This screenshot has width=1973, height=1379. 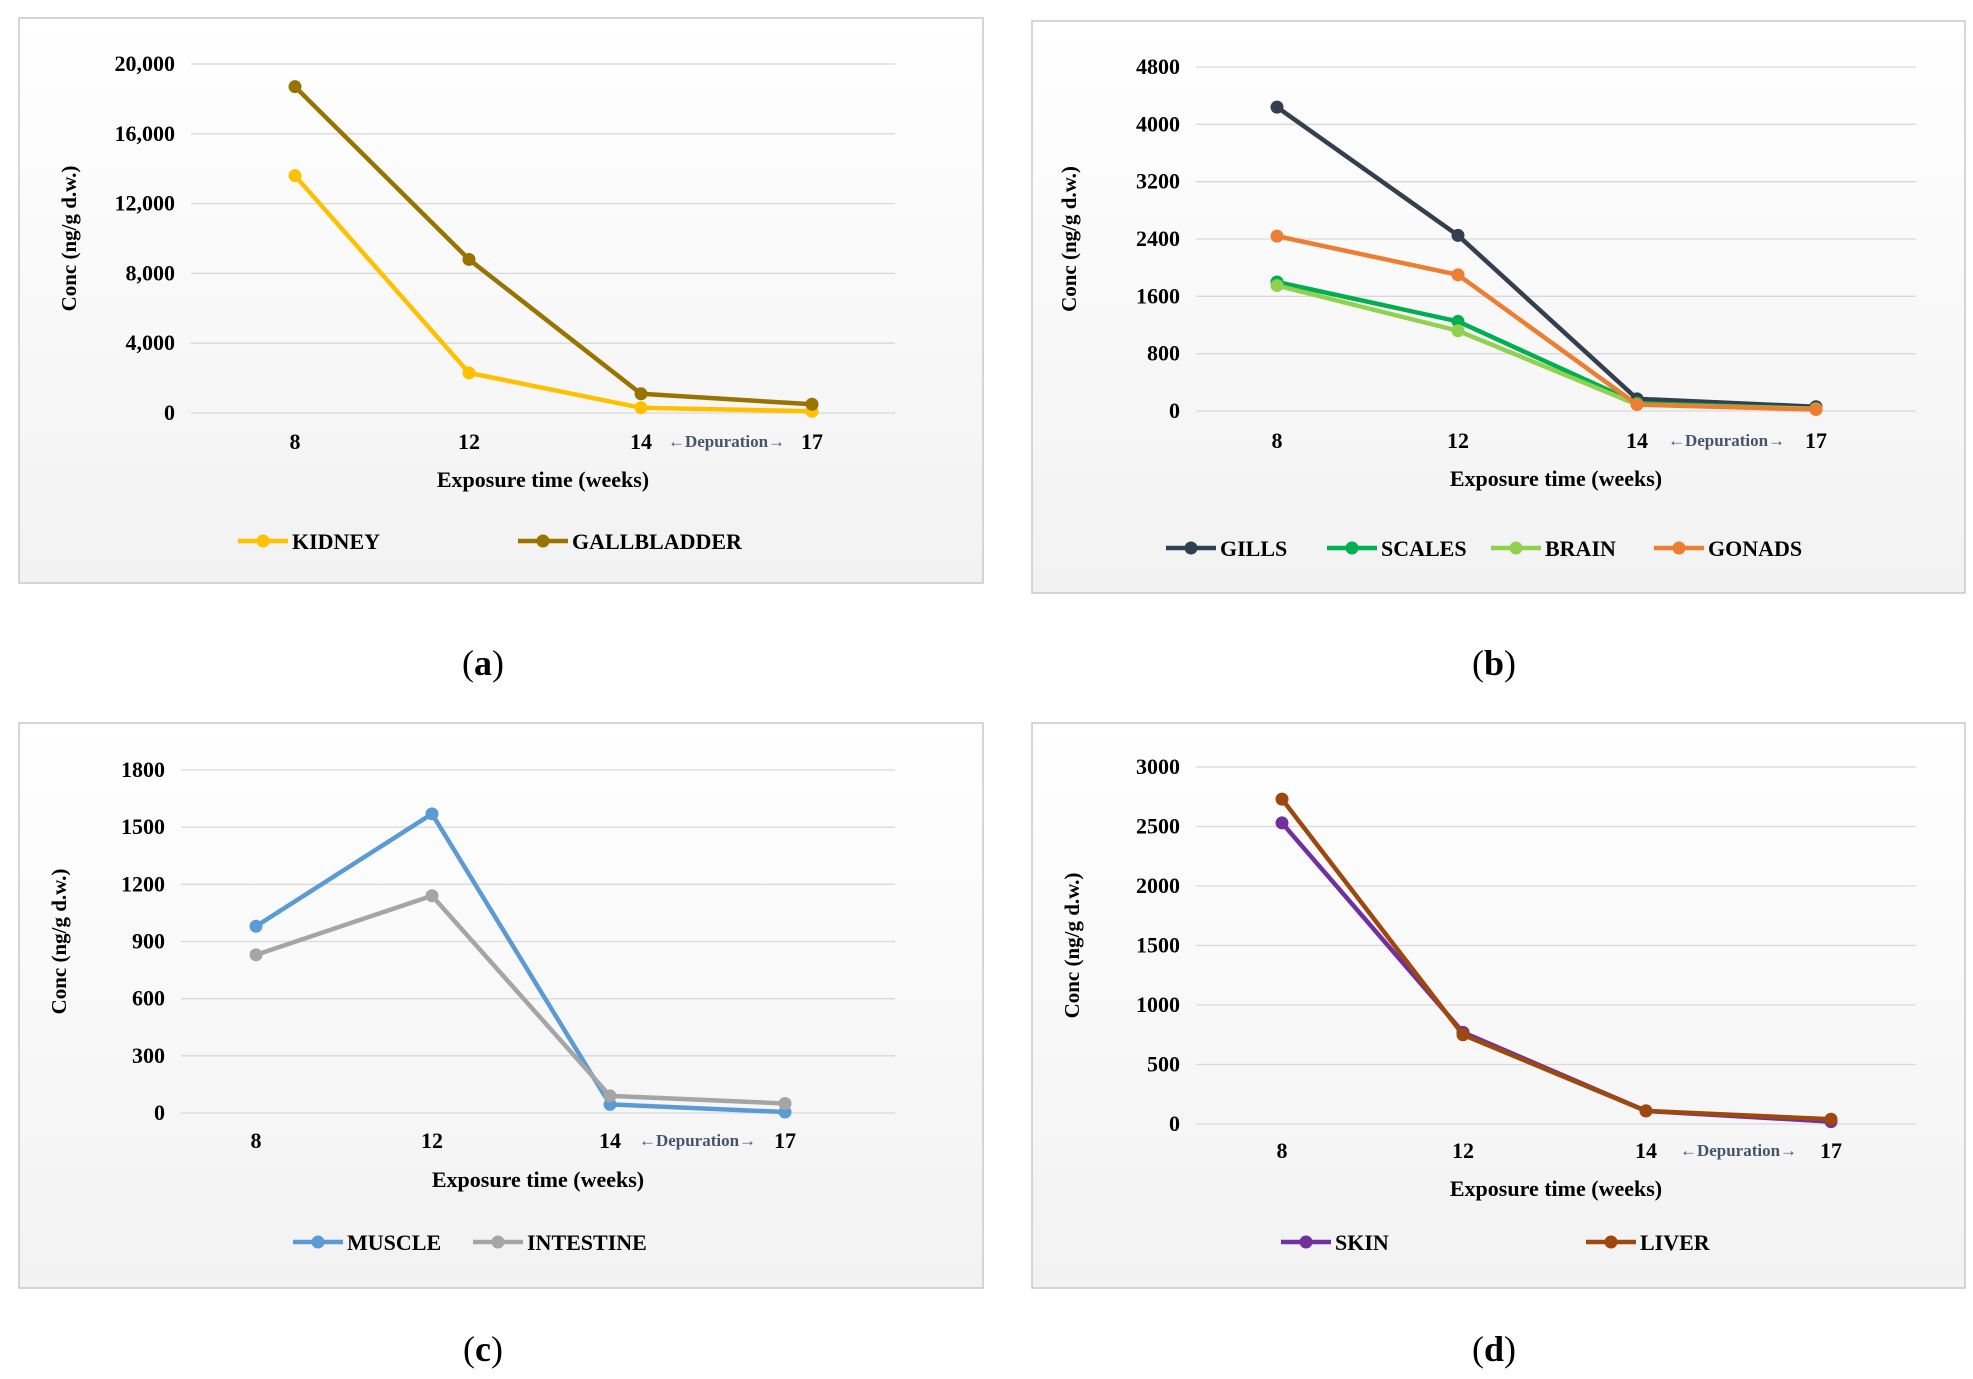 I want to click on y-tick-label: 1800, so click(x=143, y=769).